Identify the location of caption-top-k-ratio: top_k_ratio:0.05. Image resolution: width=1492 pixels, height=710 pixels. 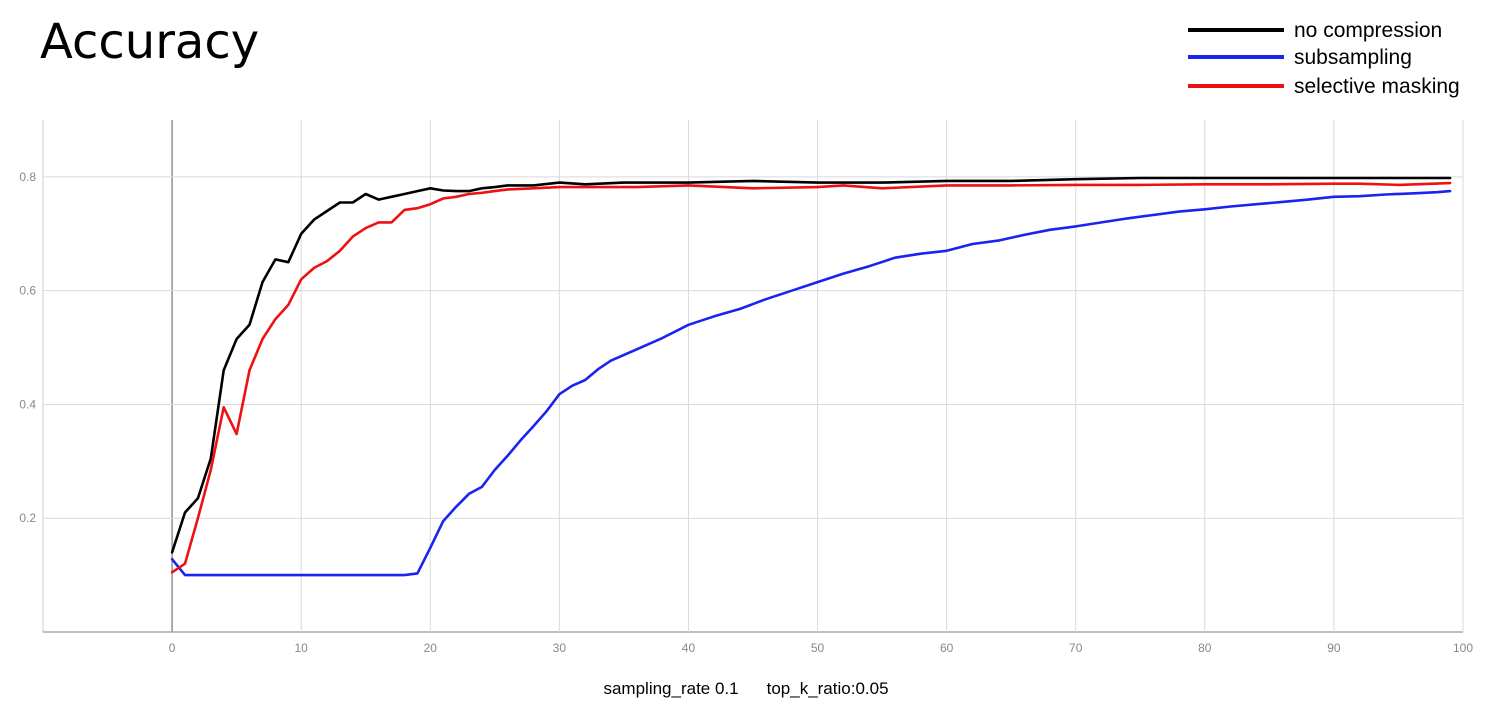
(827, 688).